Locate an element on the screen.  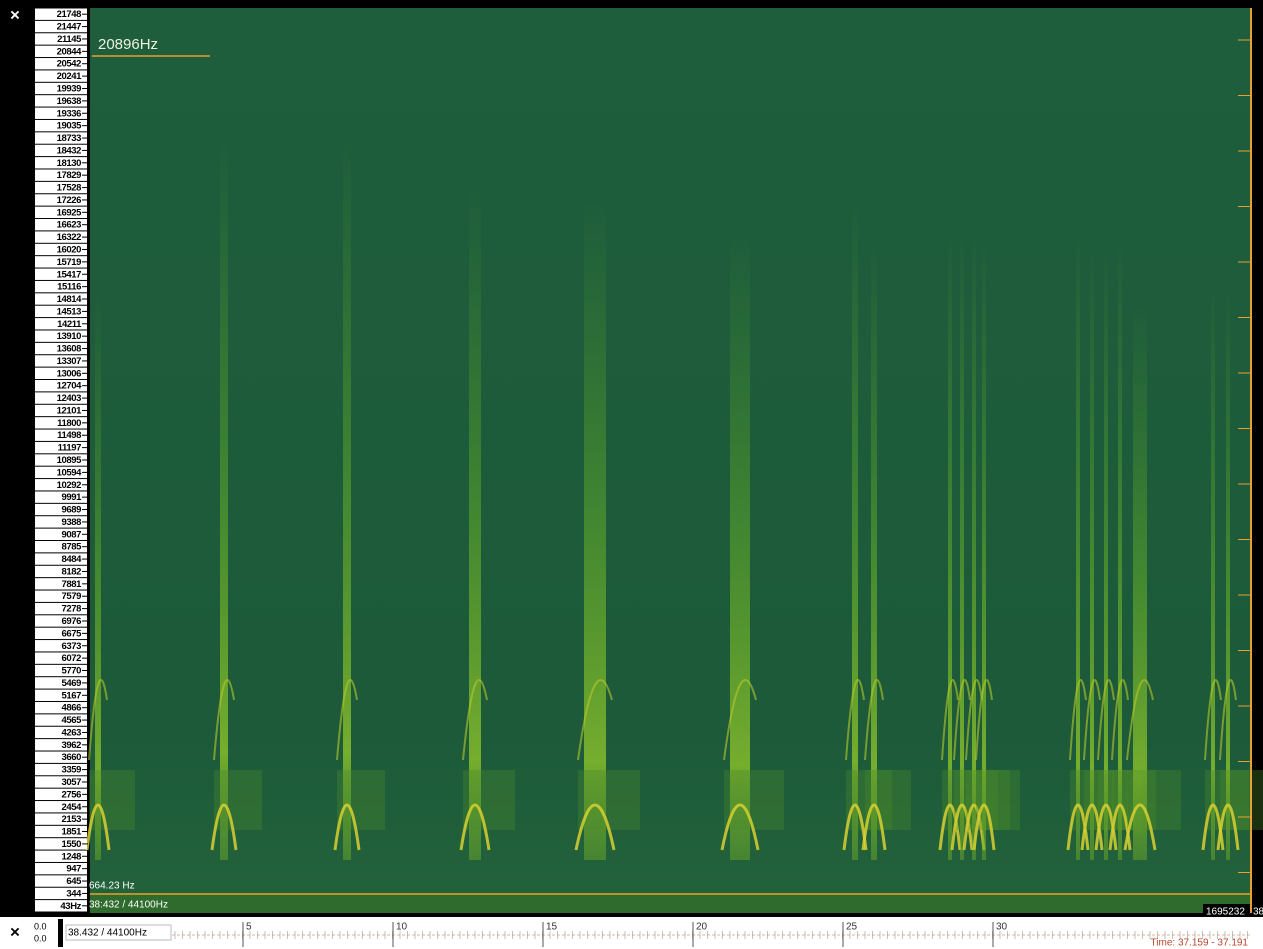
frequency-label: 10292 is located at coordinates (69, 485).